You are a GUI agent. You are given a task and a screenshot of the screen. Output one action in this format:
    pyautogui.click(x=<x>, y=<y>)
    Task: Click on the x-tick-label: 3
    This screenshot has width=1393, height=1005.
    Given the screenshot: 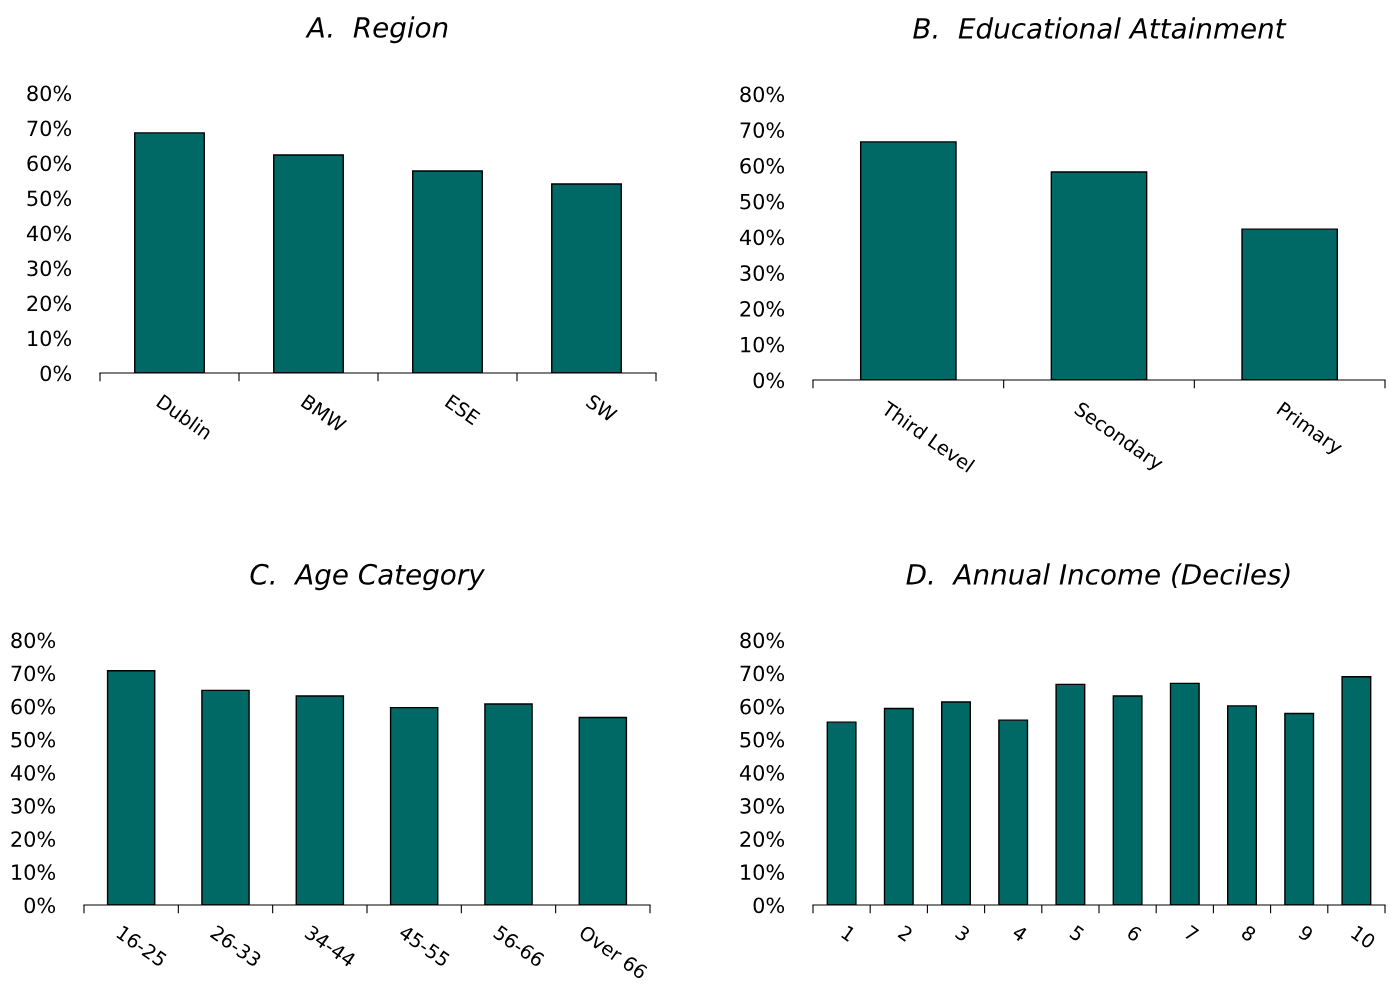 What is the action you would take?
    pyautogui.click(x=962, y=933)
    